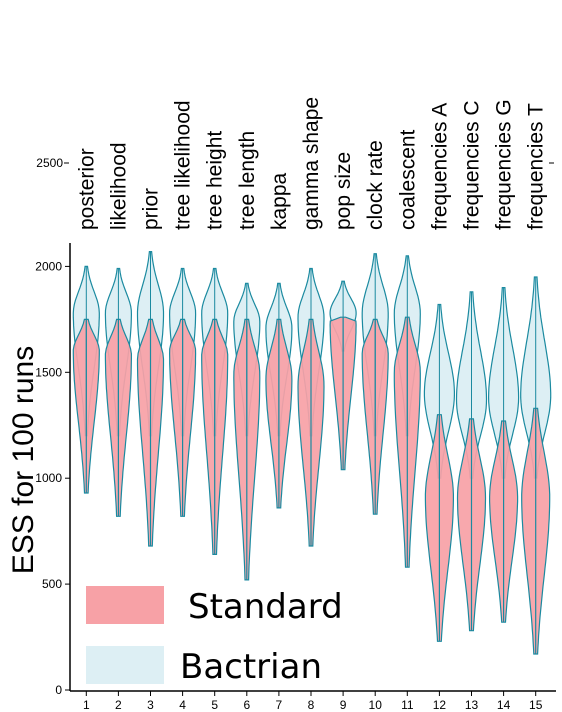 This screenshot has height=712, width=562. What do you see at coordinates (118, 705) in the screenshot?
I see `x-tick-label: 2` at bounding box center [118, 705].